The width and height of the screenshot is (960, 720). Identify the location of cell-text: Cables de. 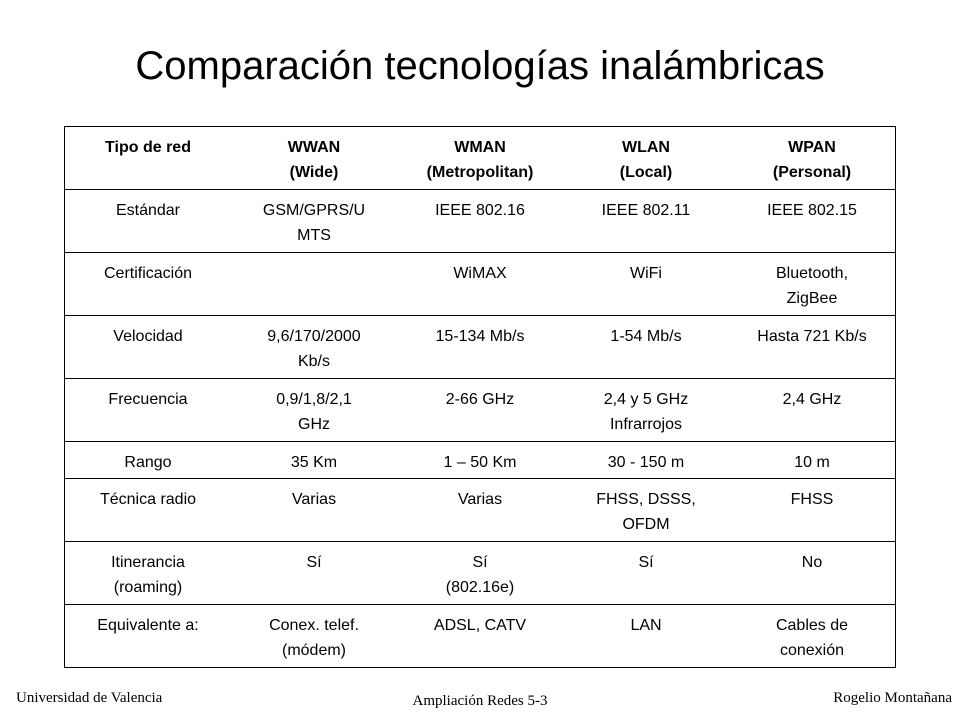
(812, 625).